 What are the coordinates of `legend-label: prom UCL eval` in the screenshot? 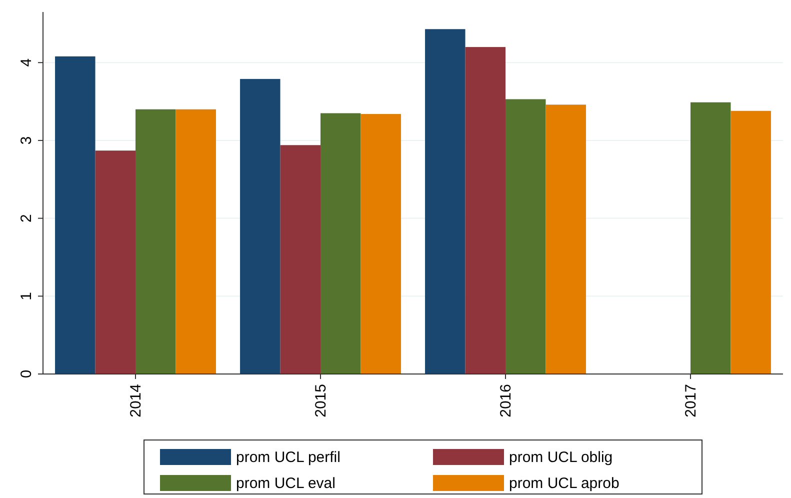 It's located at (286, 483).